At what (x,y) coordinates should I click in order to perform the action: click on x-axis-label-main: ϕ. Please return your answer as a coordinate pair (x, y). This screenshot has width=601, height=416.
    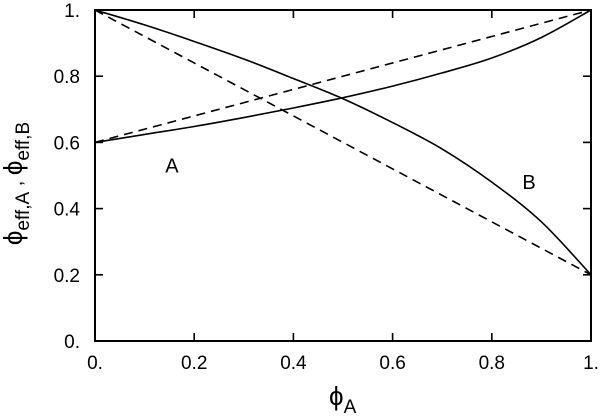
    Looking at the image, I should click on (336, 396).